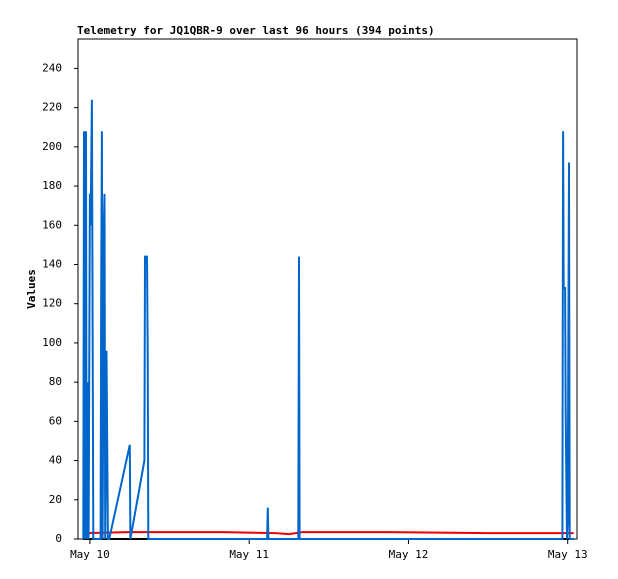 This screenshot has height=579, width=618. Describe the element at coordinates (55, 381) in the screenshot. I see `y-tick-label: 80` at that location.